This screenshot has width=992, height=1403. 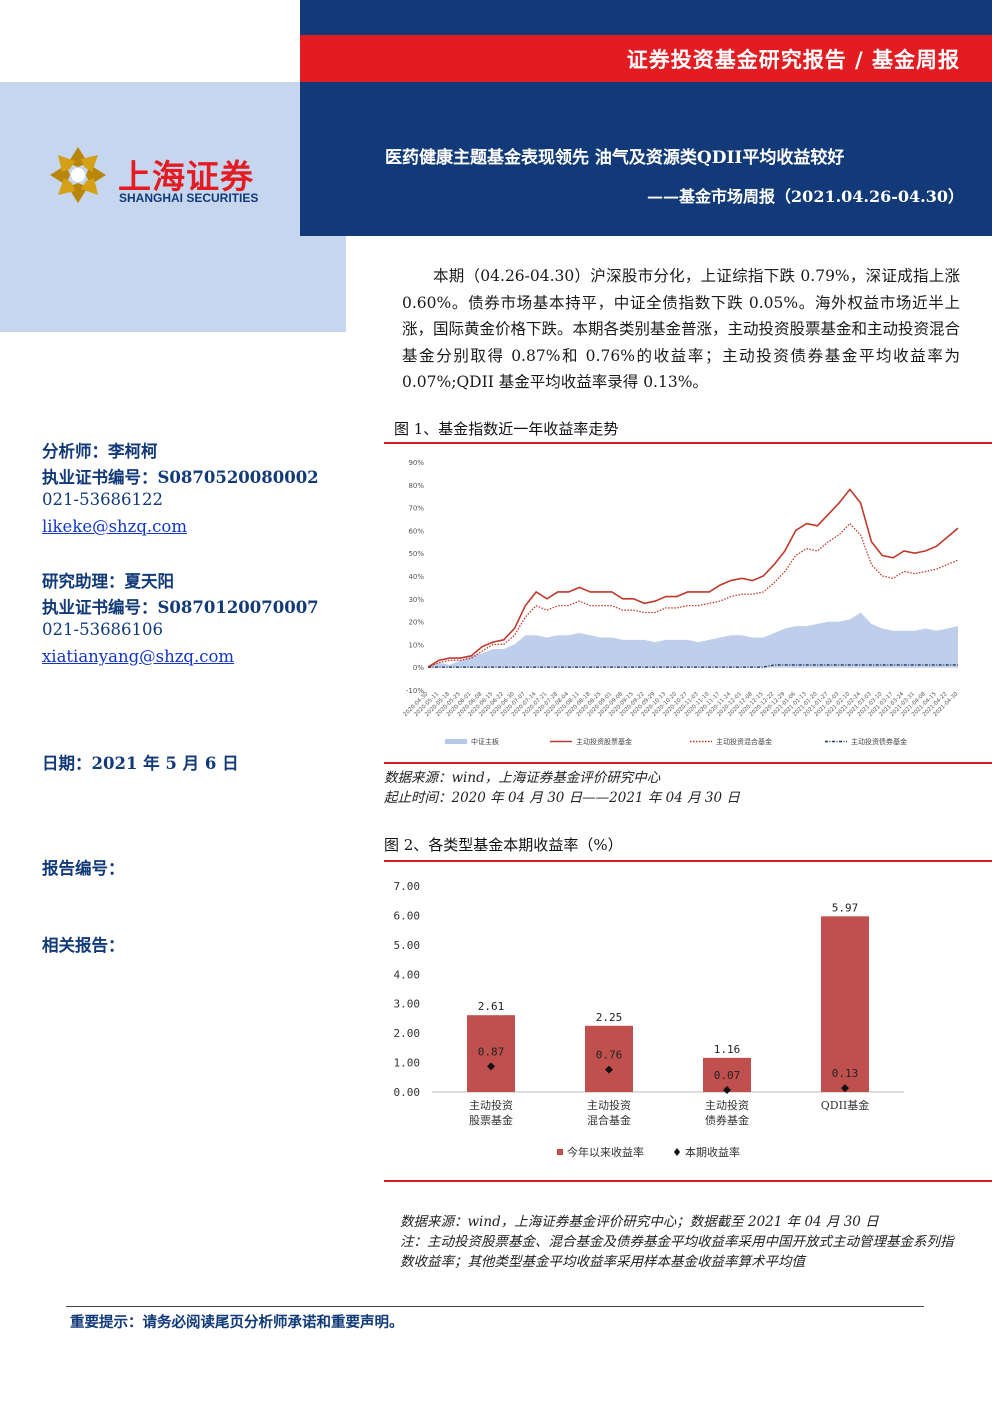 I want to click on analyst-name: 分析师：李柯柯, so click(x=100, y=451).